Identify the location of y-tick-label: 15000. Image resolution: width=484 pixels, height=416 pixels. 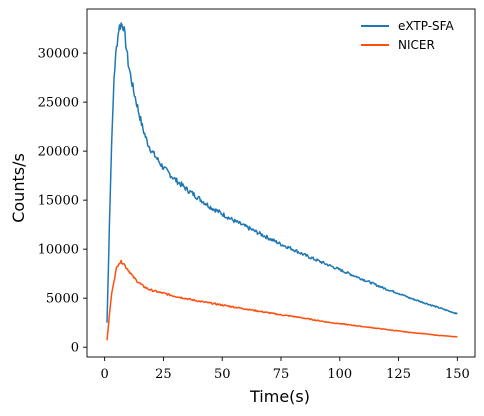
(58, 201).